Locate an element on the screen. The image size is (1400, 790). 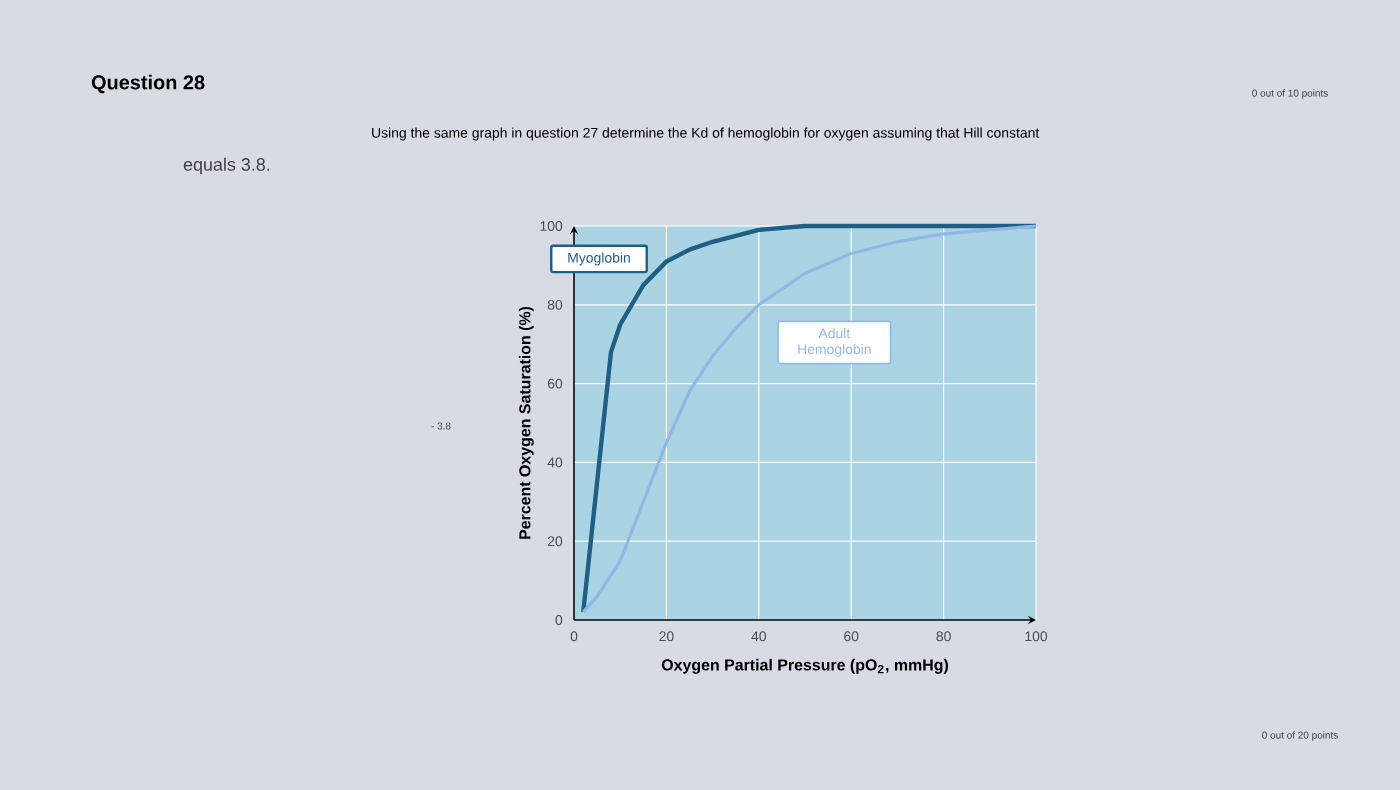
text: equals 3.8. is located at coordinates (226, 166).